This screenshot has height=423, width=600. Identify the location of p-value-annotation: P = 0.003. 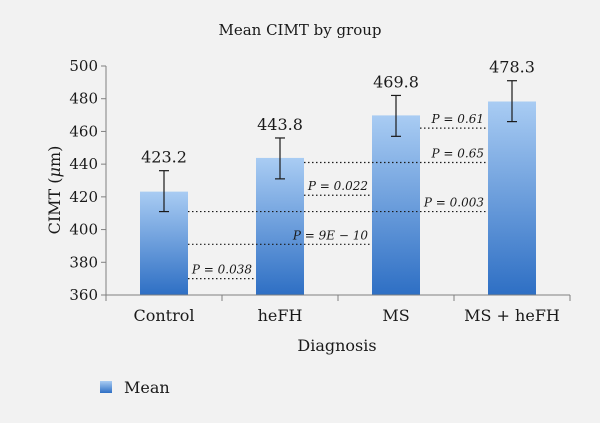
(338, 204).